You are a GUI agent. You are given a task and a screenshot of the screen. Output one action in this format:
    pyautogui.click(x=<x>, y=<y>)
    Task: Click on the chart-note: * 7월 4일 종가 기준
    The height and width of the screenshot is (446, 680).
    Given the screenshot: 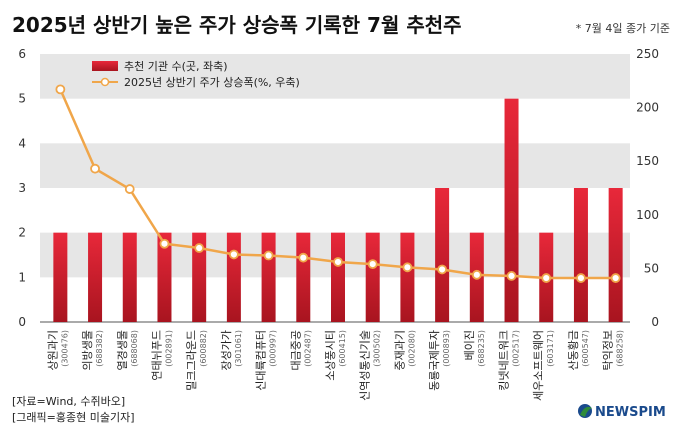 What is the action you would take?
    pyautogui.click(x=623, y=28)
    